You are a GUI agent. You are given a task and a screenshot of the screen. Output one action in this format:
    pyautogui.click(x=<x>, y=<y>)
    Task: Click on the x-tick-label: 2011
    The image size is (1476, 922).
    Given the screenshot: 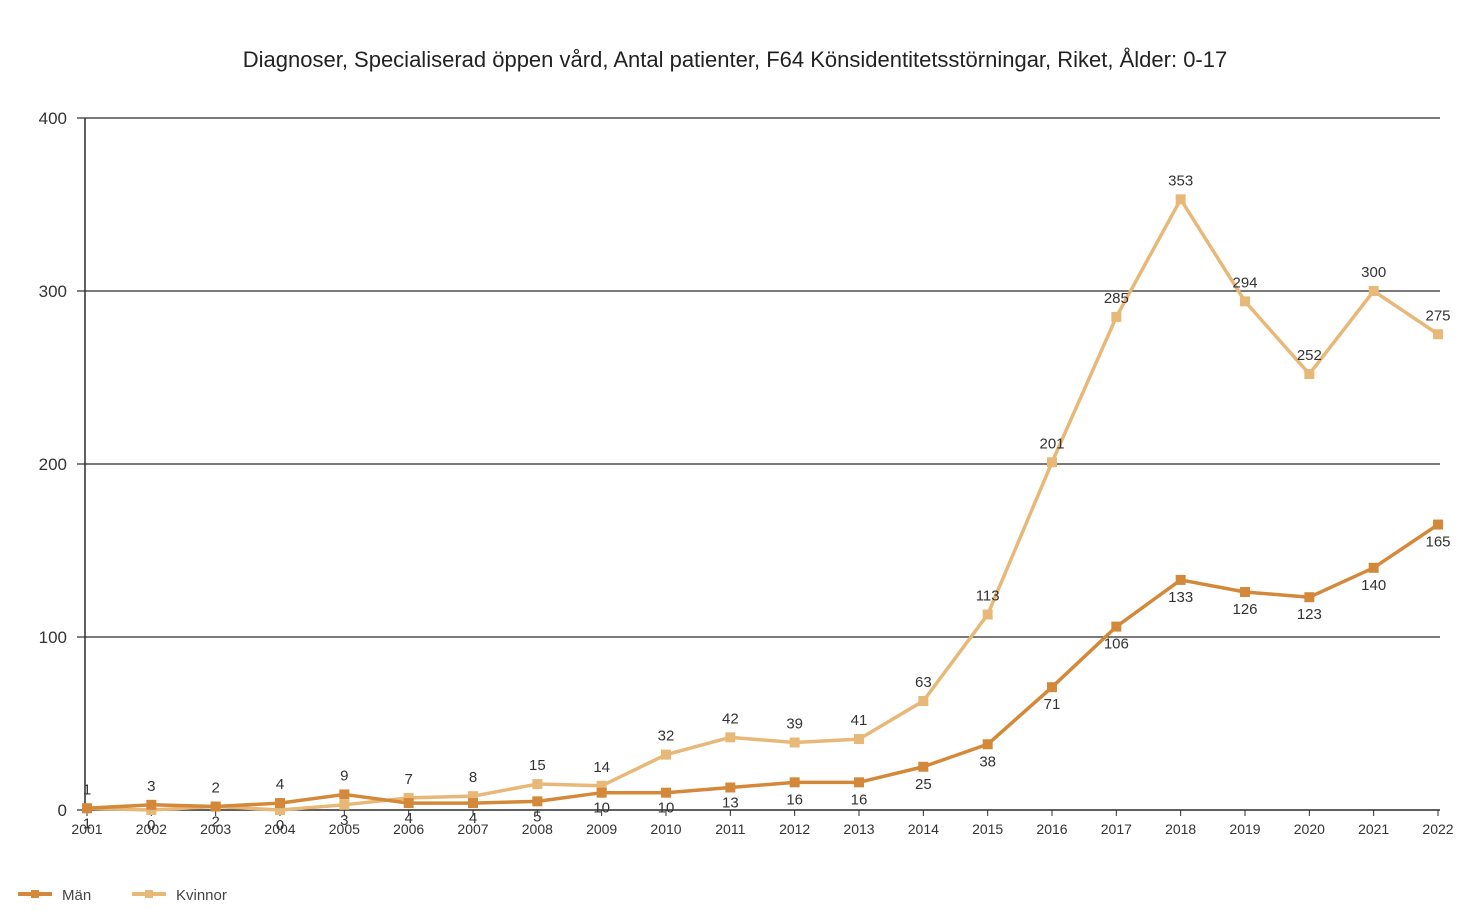 What is the action you would take?
    pyautogui.click(x=730, y=829)
    